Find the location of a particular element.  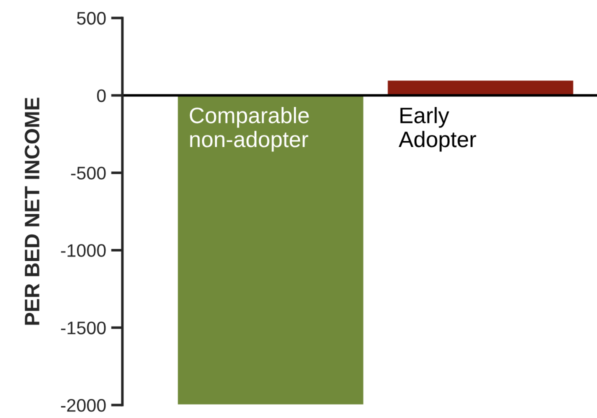

y-tick-label: -1000 is located at coordinates (83, 250).